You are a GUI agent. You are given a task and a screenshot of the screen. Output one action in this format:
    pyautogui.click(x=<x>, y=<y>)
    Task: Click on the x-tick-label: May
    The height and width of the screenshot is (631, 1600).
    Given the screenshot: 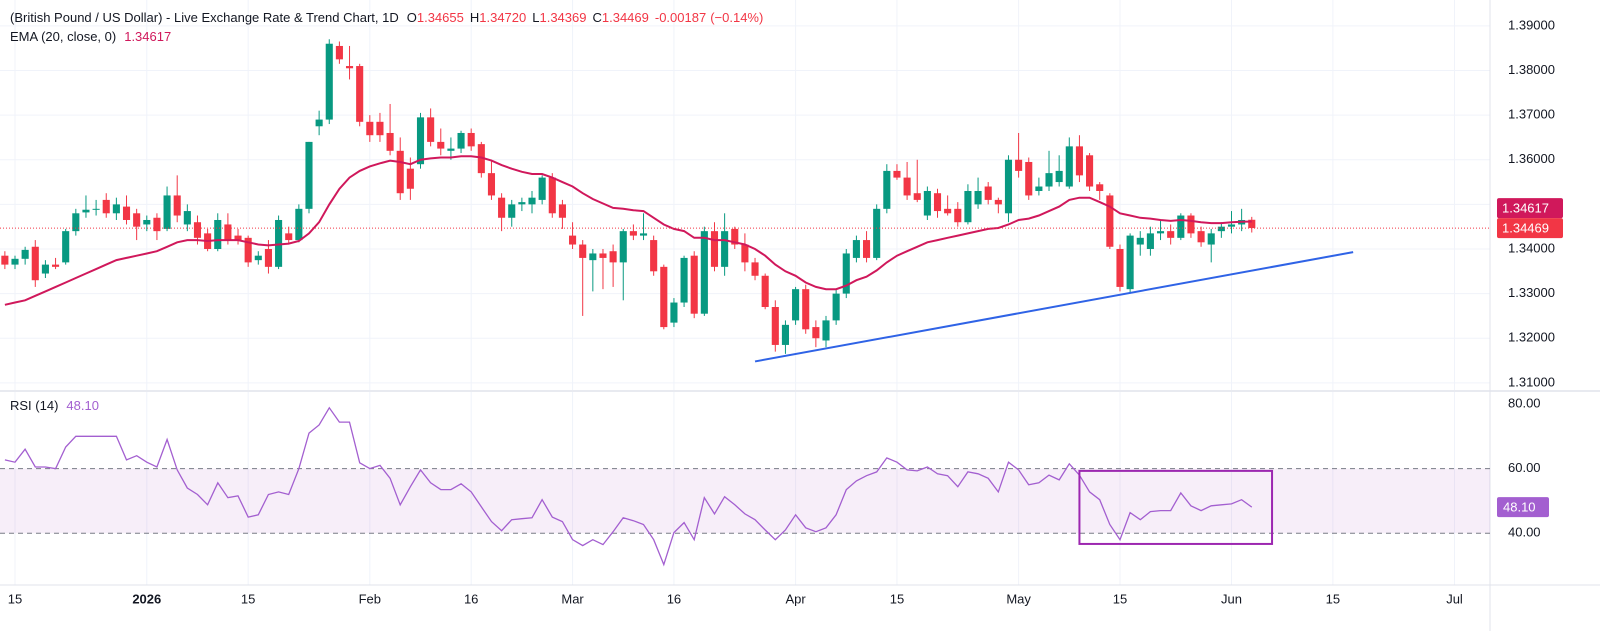 What is the action you would take?
    pyautogui.click(x=1018, y=598)
    